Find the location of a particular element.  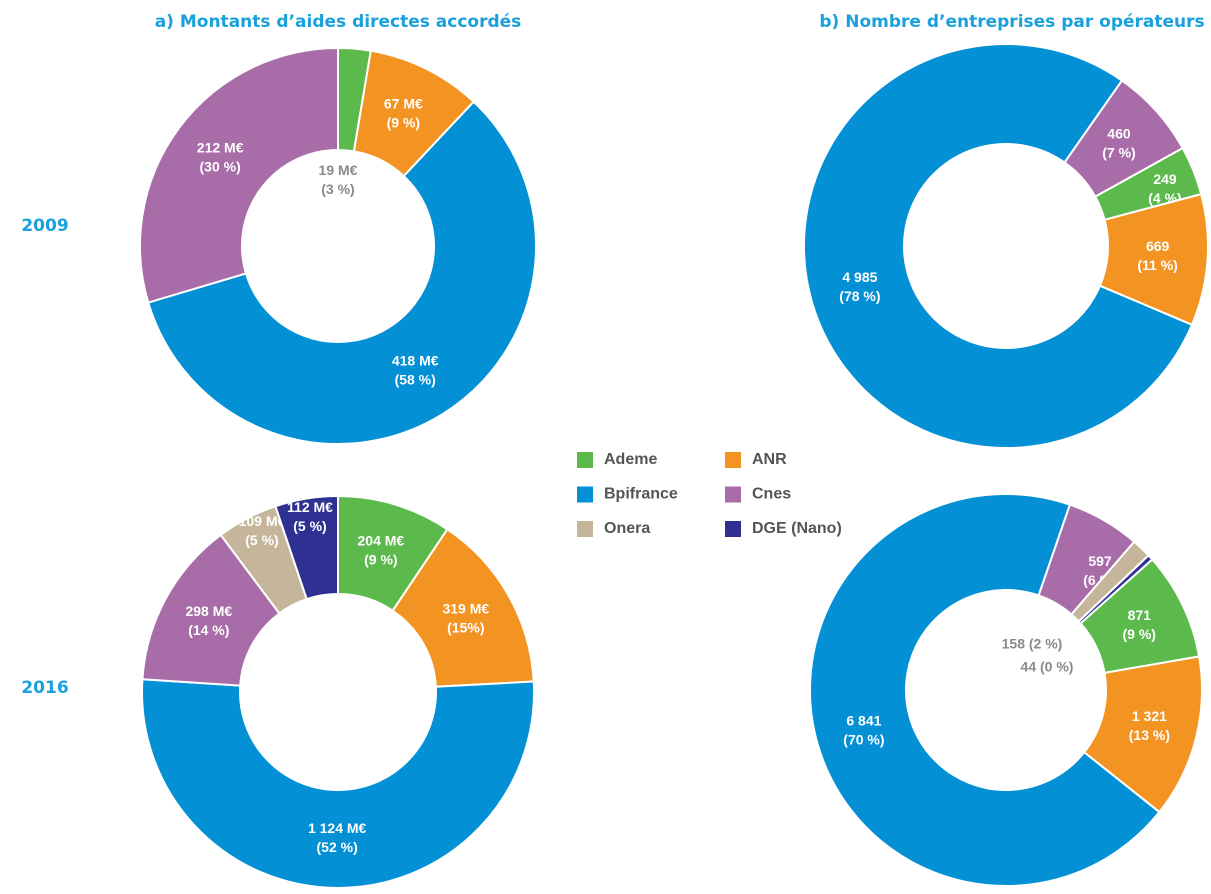

data-label: (15%) is located at coordinates (465, 628).